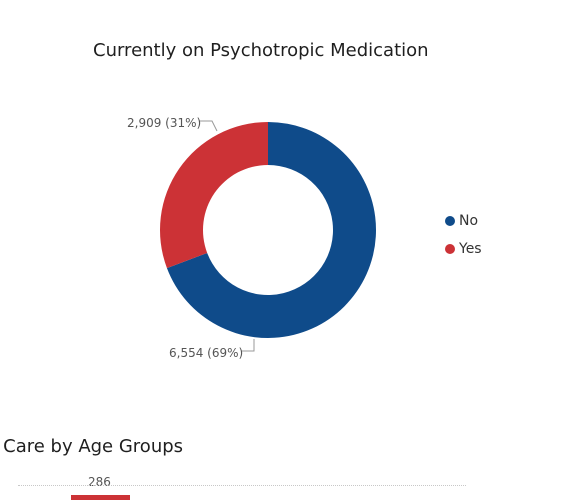 Image resolution: width=561 pixels, height=500 pixels. What do you see at coordinates (470, 249) in the screenshot?
I see `legend-label-yes: Yes` at bounding box center [470, 249].